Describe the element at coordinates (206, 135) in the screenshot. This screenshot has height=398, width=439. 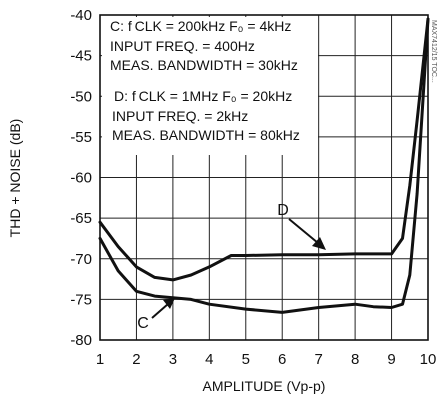
I see `annotation-line: MEAS. BANDWIDTH = 80kHz` at that location.